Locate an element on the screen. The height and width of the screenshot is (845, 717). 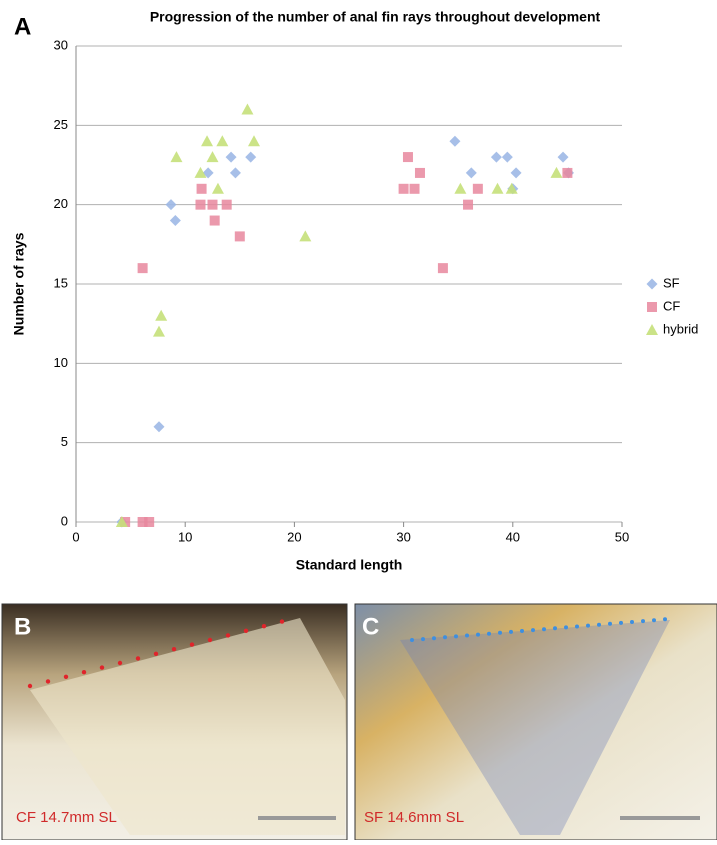
fin-shape is located at coordinates (187, 726).